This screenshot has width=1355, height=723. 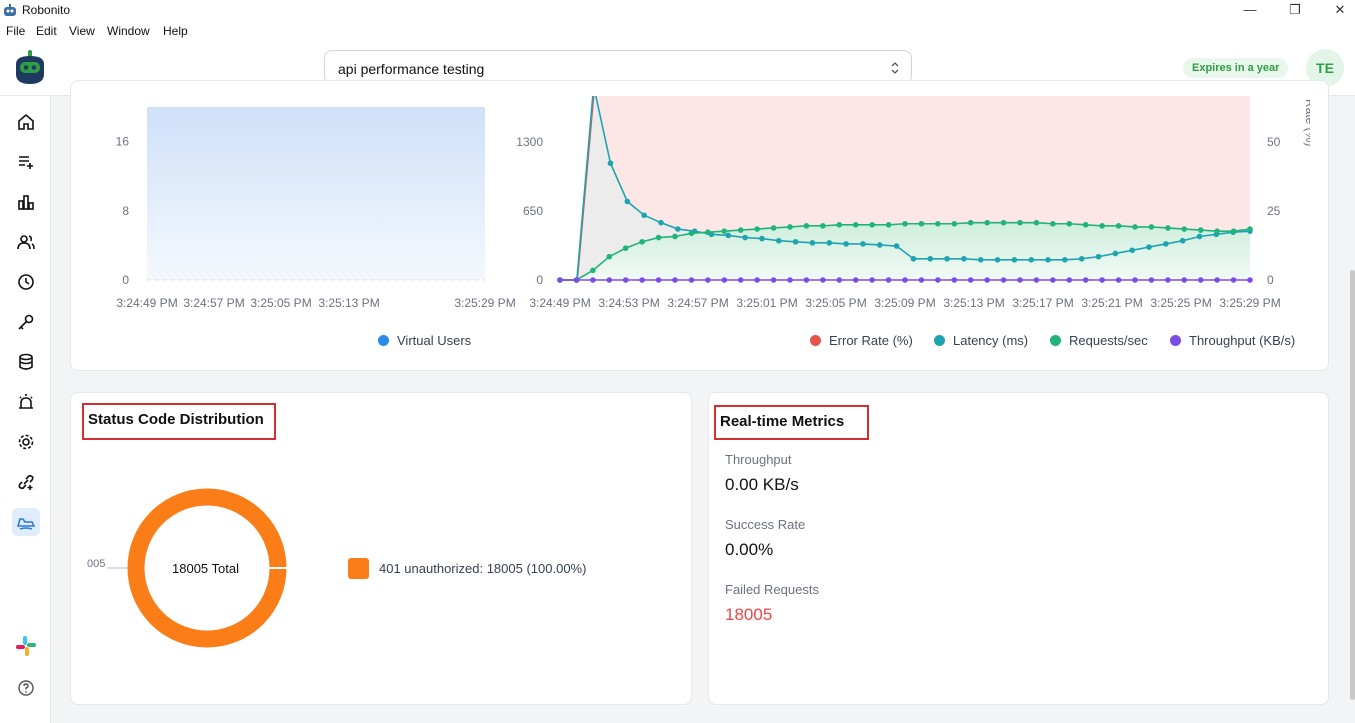 I want to click on x-tick: 3:25:21 PM, so click(x=1111, y=303).